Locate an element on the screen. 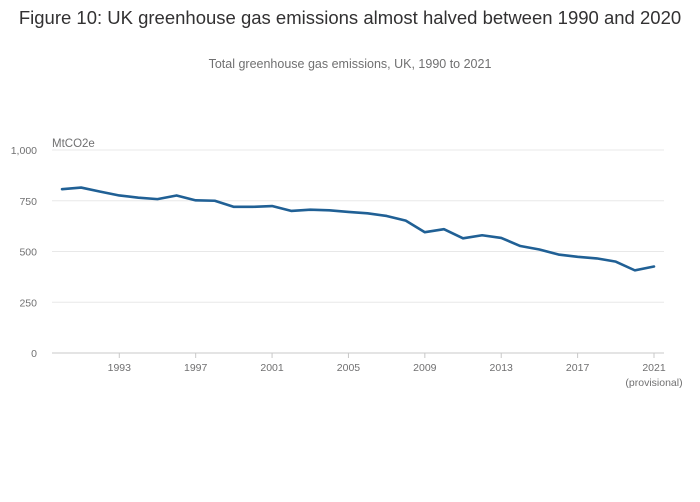  series-line is located at coordinates (358, 229).